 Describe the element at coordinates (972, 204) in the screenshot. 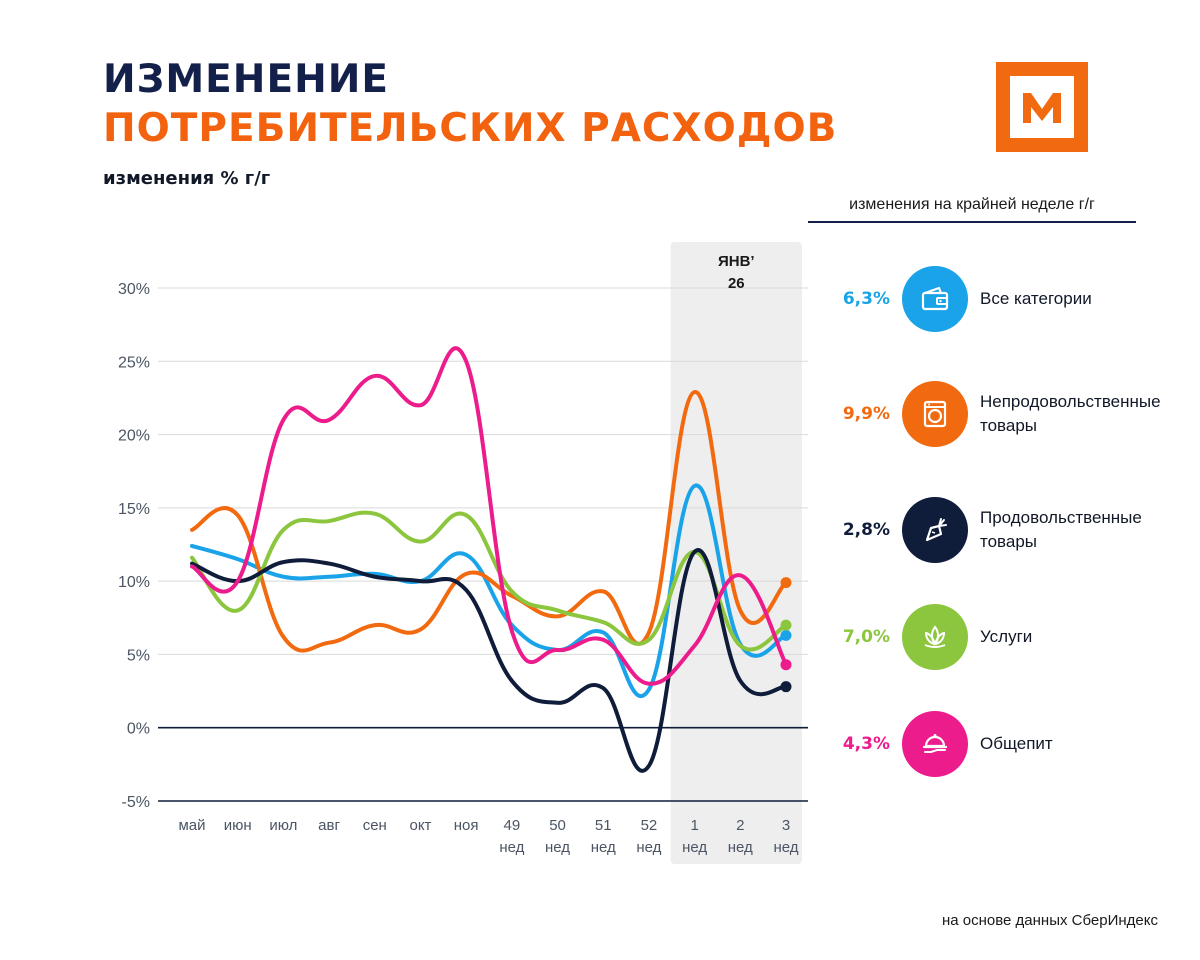

I see `legend-header: изменения на крайней неделе г/г` at that location.